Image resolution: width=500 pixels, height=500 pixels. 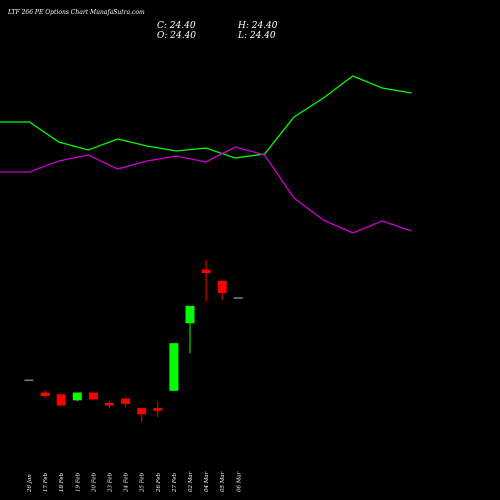 What do you see at coordinates (206, 117) in the screenshot?
I see `indicator-upper-line` at bounding box center [206, 117].